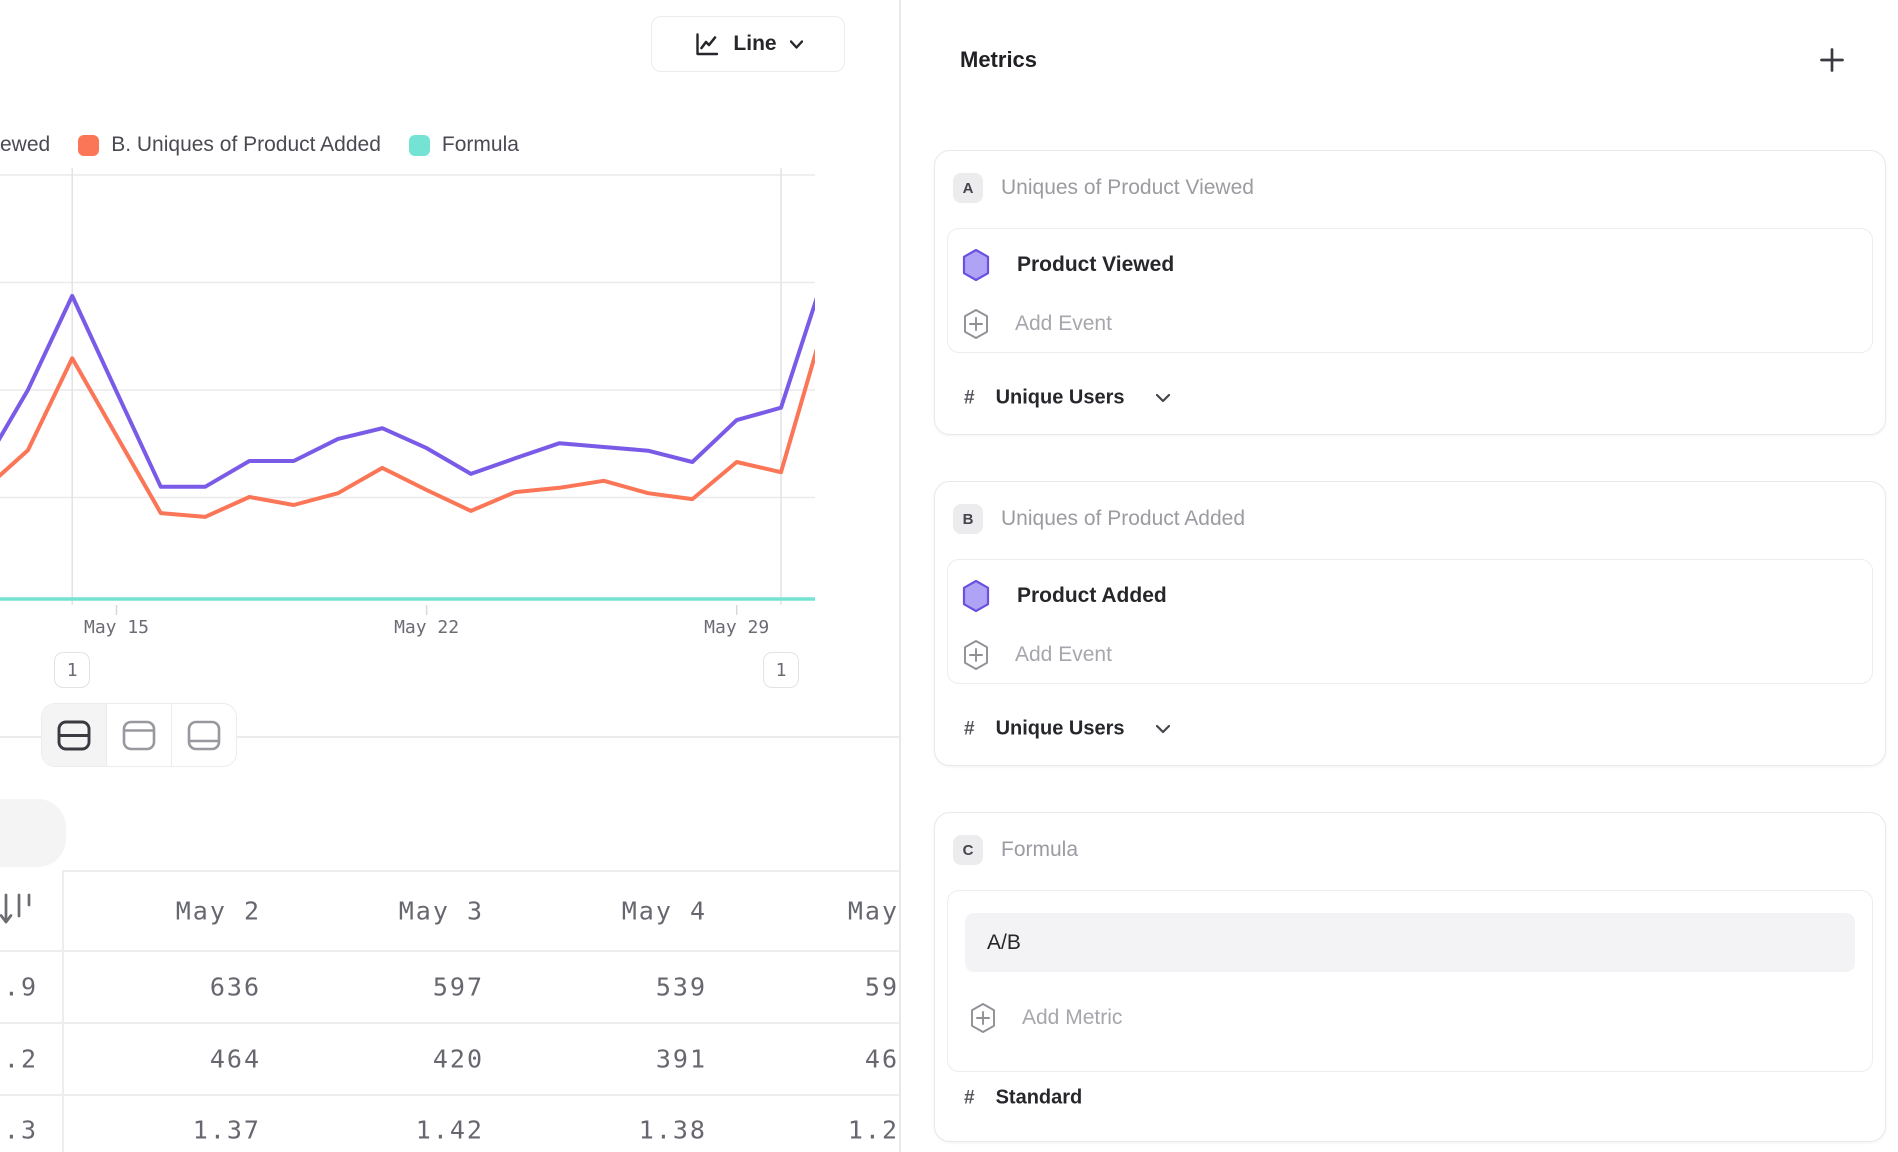 The image size is (1898, 1152). Describe the element at coordinates (246, 144) in the screenshot. I see `legend-item-label: B. Uniques of Product Added` at that location.